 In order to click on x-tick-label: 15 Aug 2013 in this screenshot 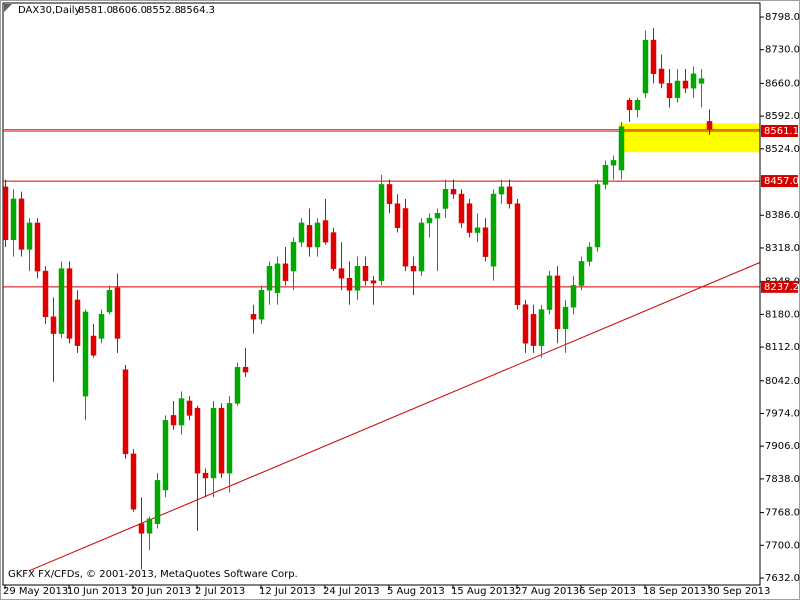, I will do `click(483, 591)`.